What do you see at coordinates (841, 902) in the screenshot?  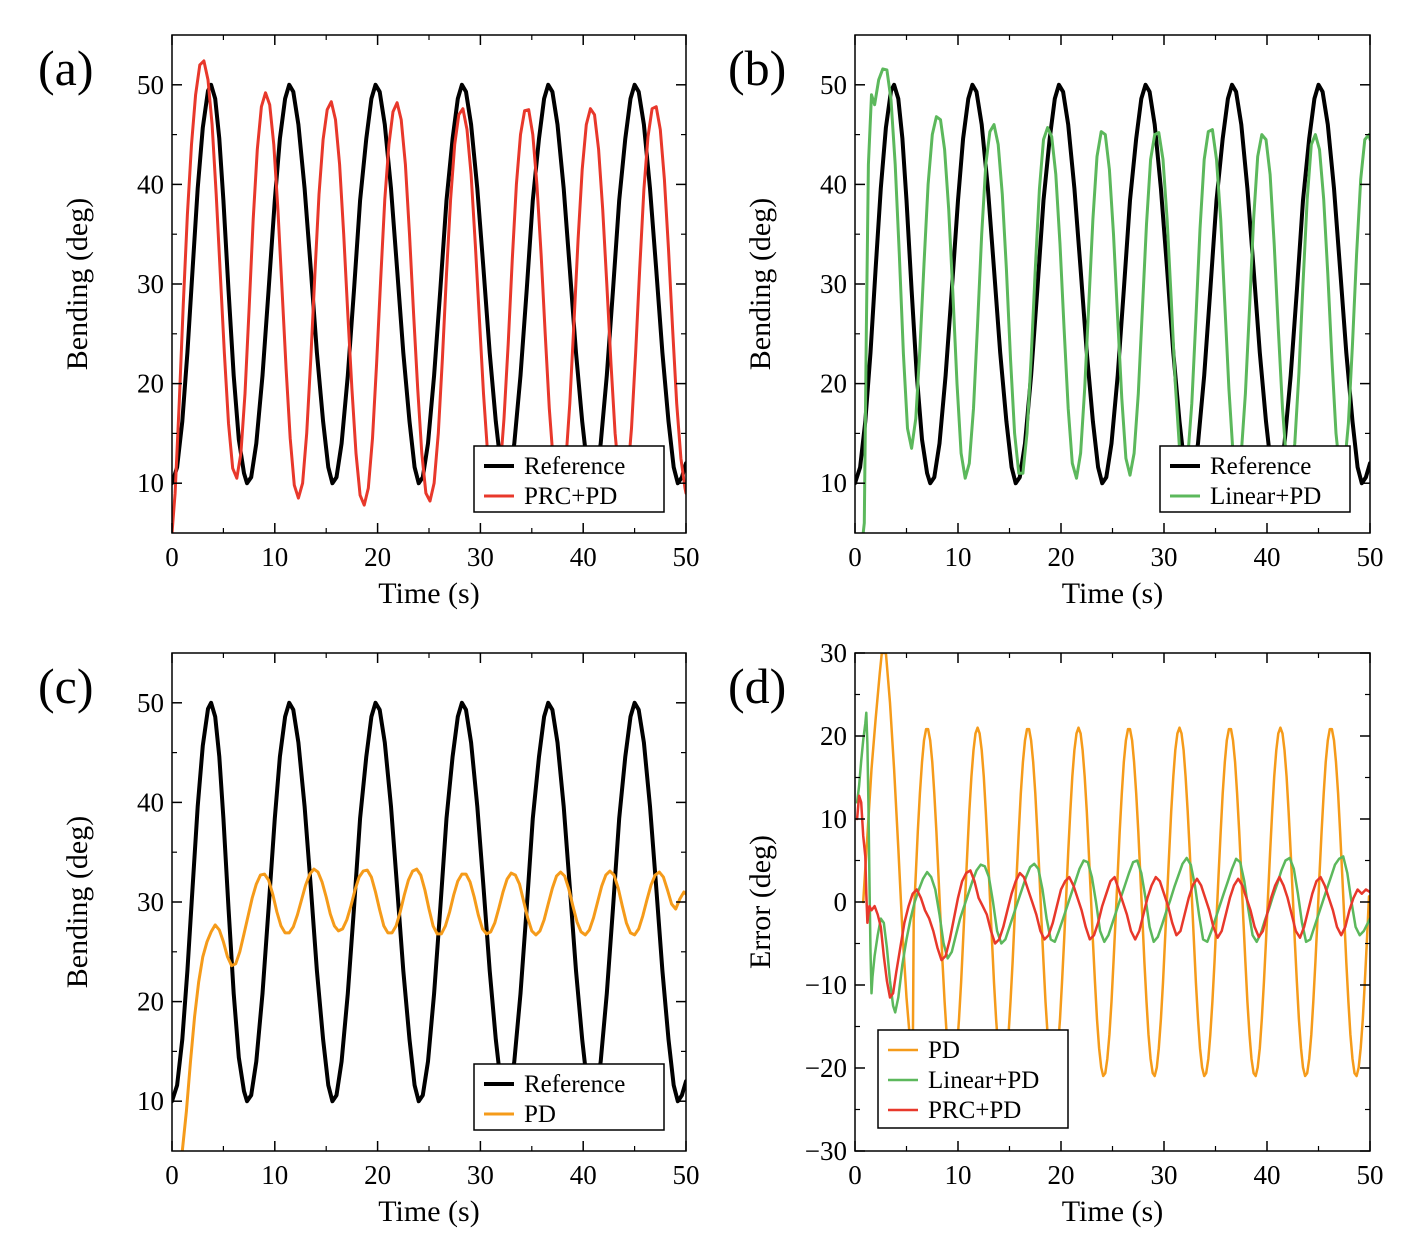 I see `y-tick-label: 0` at bounding box center [841, 902].